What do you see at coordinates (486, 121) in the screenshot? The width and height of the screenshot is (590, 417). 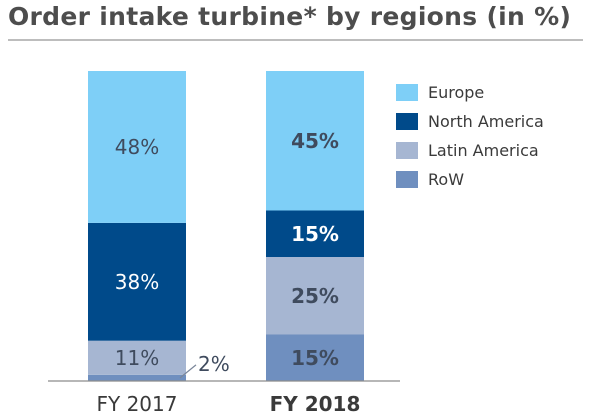 I see `legend-label-north-america: North America` at bounding box center [486, 121].